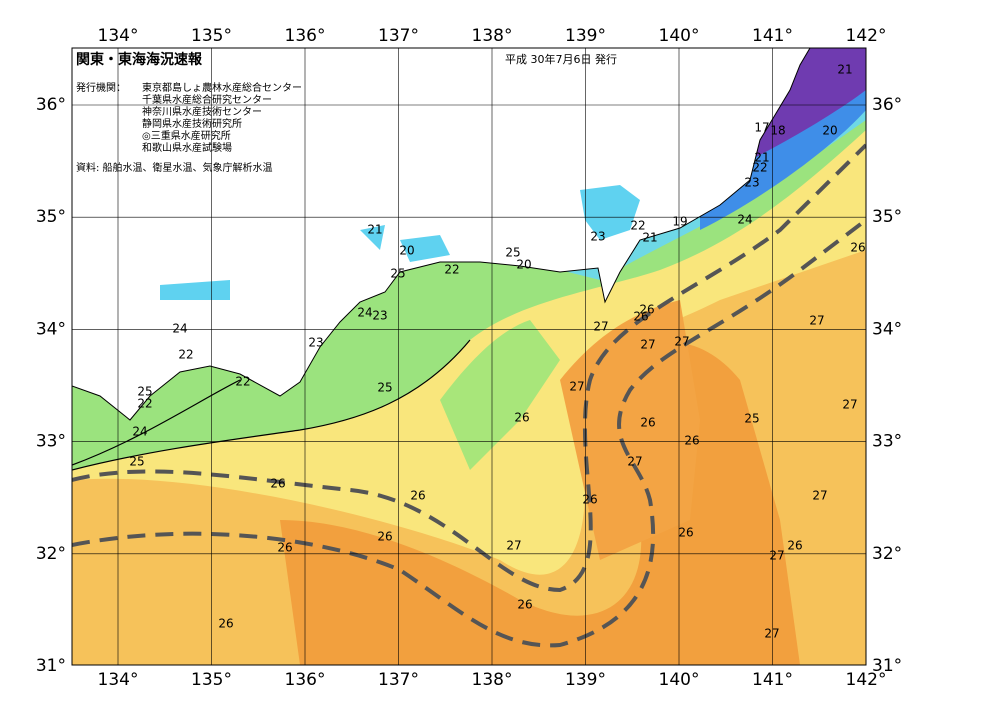  What do you see at coordinates (101, 87) in the screenshot?
I see `issuer-label: 発行機関：` at bounding box center [101, 87].